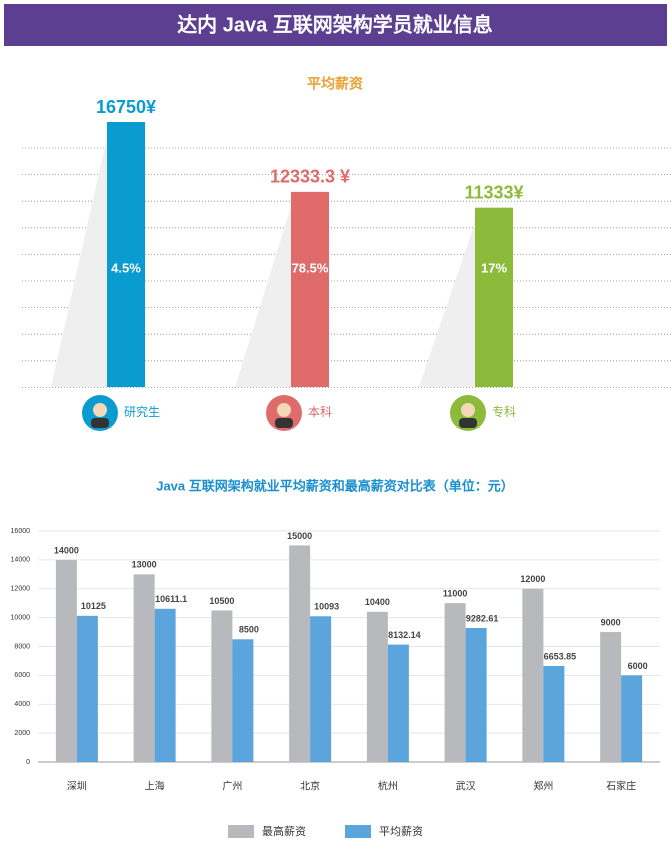 This screenshot has width=671, height=841. I want to click on share-label: 17%, so click(494, 267).